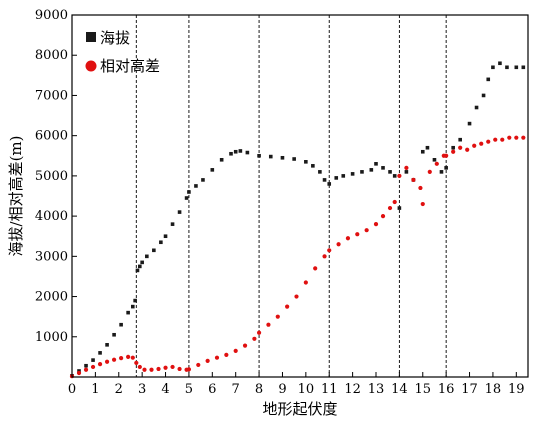 Image resolution: width=552 pixels, height=426 pixels. Describe the element at coordinates (493, 389) in the screenshot. I see `x-tick-label-18: 18` at that location.